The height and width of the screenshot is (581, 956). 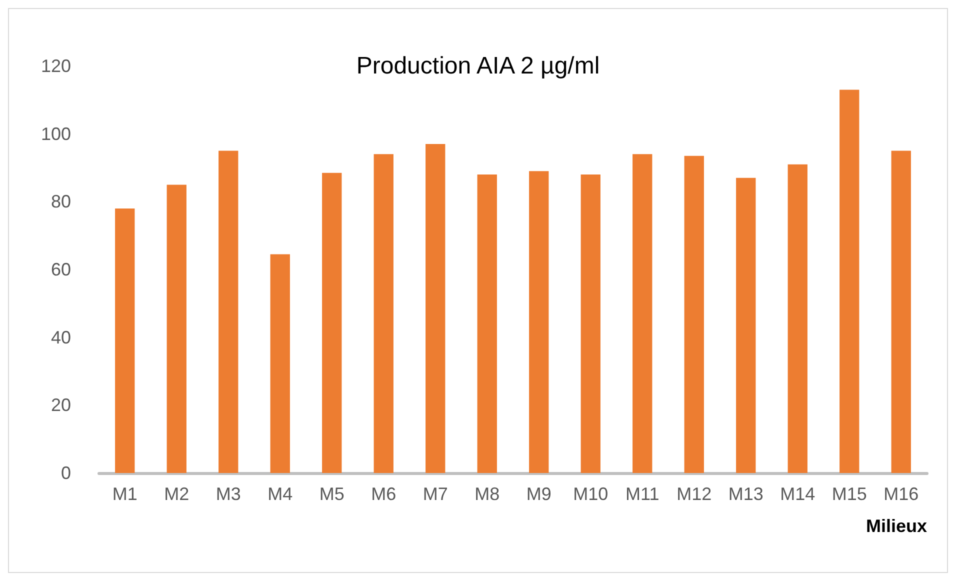 What do you see at coordinates (746, 494) in the screenshot?
I see `x-tick-label: M13` at bounding box center [746, 494].